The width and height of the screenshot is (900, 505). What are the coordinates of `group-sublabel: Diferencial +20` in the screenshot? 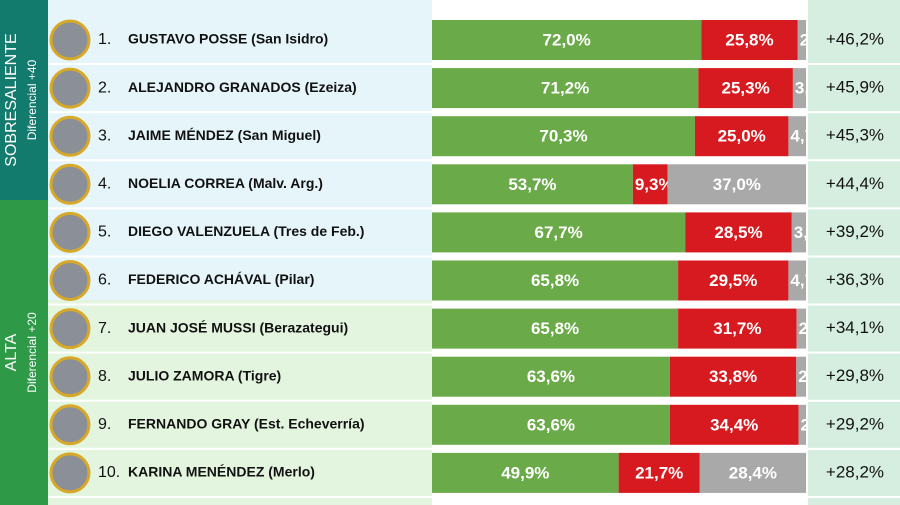 It's located at (32, 352).